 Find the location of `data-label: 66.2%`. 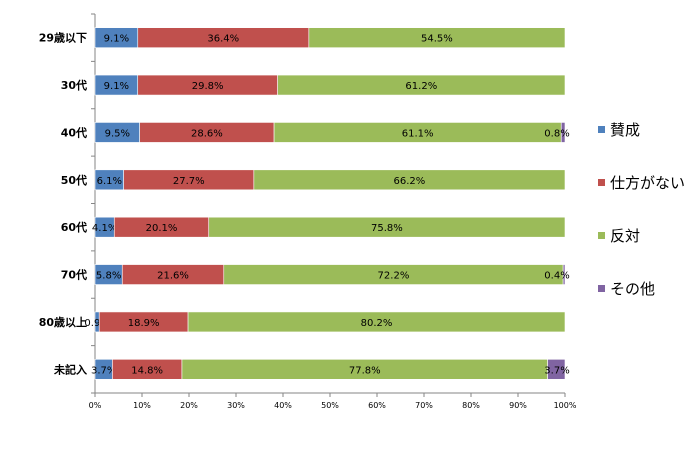

data-label: 66.2% is located at coordinates (410, 181).